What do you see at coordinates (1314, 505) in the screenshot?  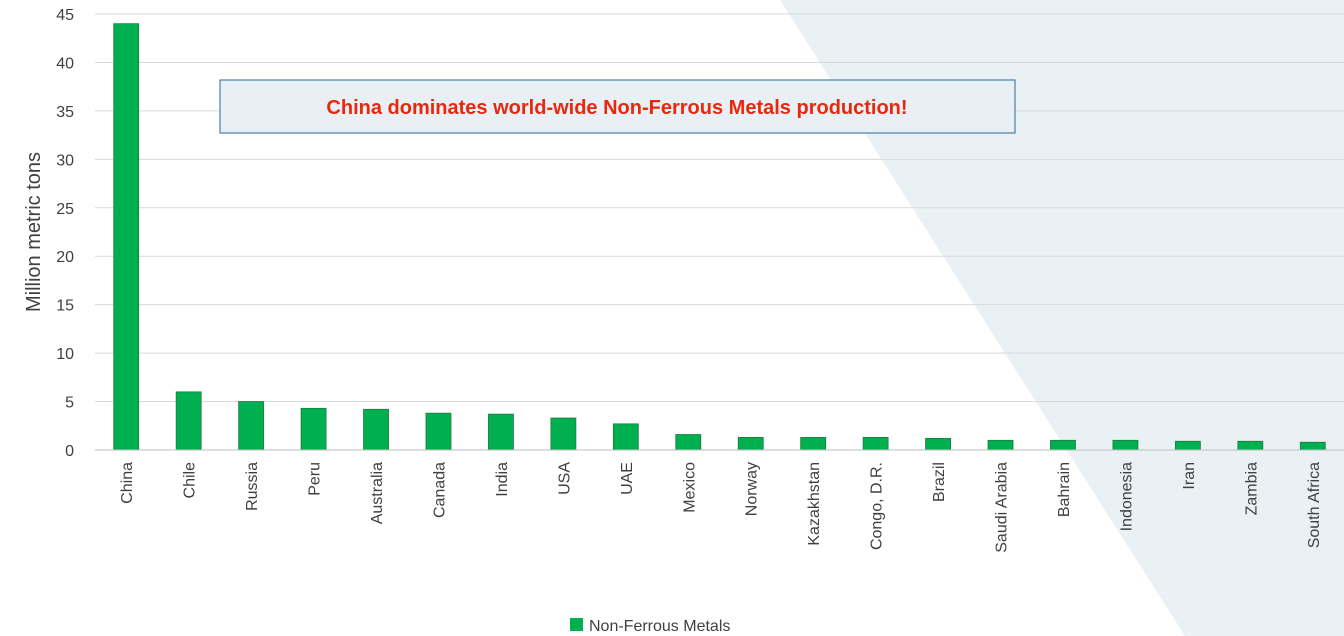 I see `x-tick-label: South Africa` at bounding box center [1314, 505].